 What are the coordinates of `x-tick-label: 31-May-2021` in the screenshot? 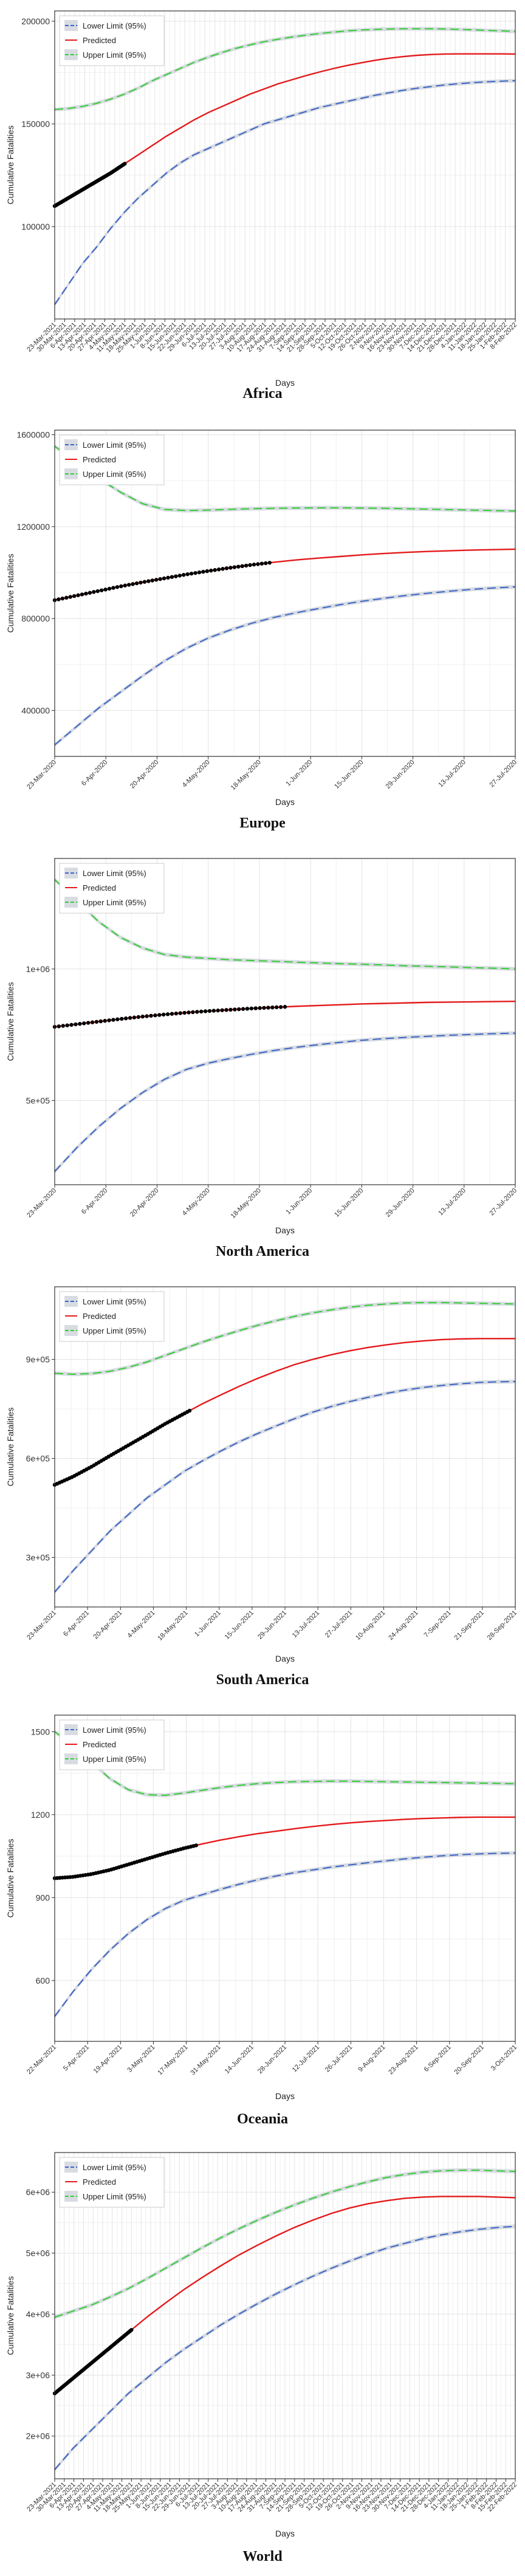 It's located at (206, 2060).